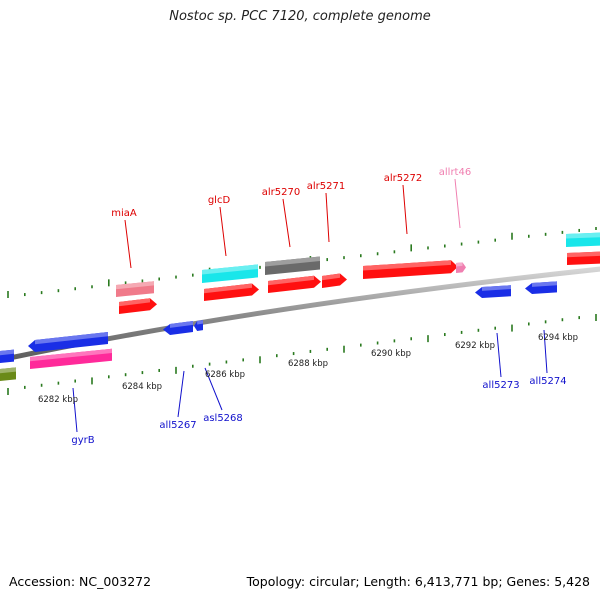  What do you see at coordinates (391, 354) in the screenshot?
I see `scale-label: 6290 kbp` at bounding box center [391, 354].